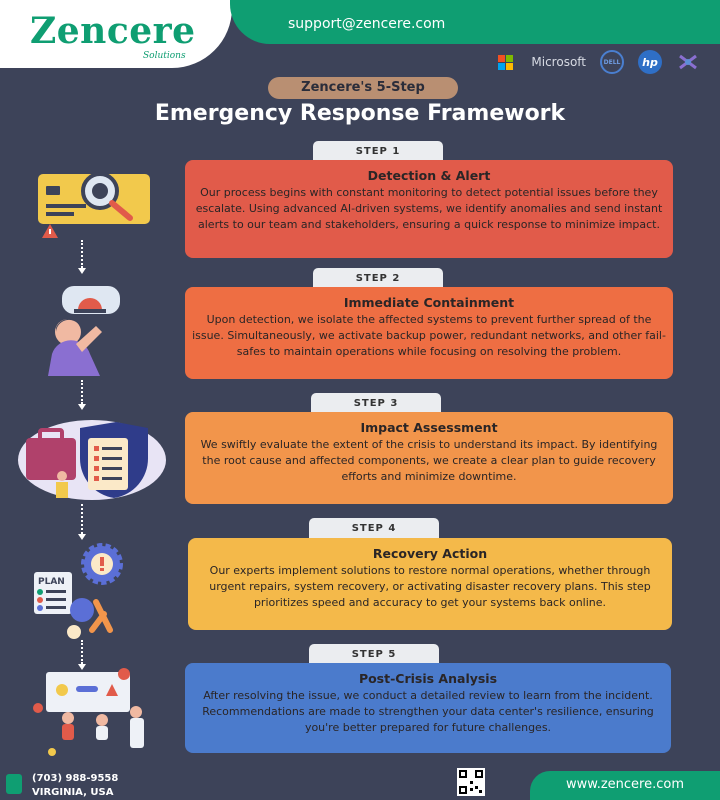 The image size is (720, 800). I want to click on website-link: www.zencere.com, so click(625, 784).